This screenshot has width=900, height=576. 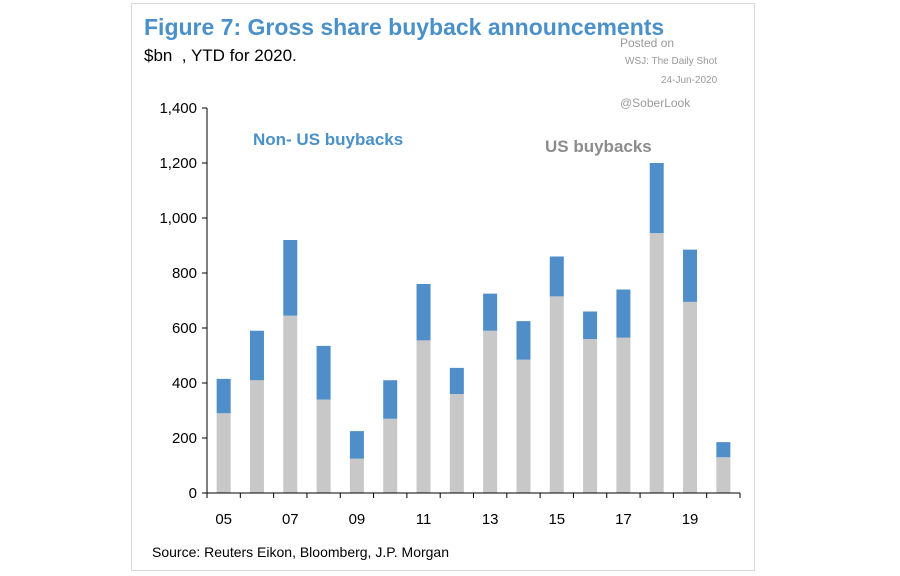 What do you see at coordinates (290, 519) in the screenshot?
I see `x-tick-label: 07` at bounding box center [290, 519].